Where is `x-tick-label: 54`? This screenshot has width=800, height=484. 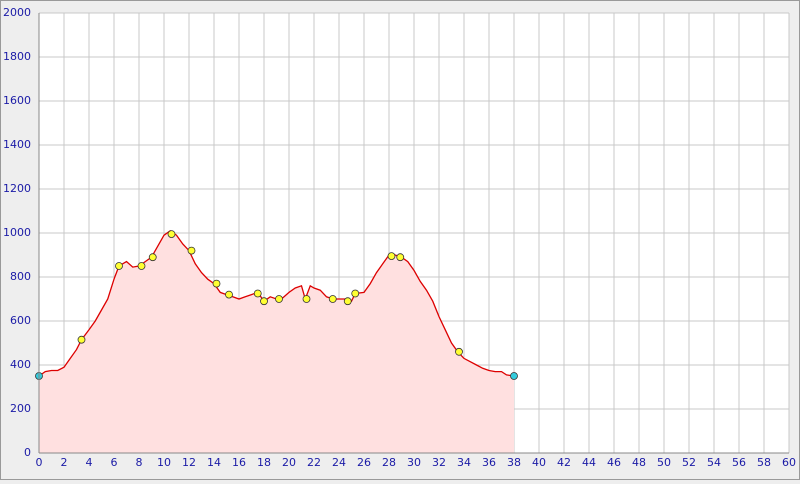
x-tick-label: 54 is located at coordinates (714, 462).